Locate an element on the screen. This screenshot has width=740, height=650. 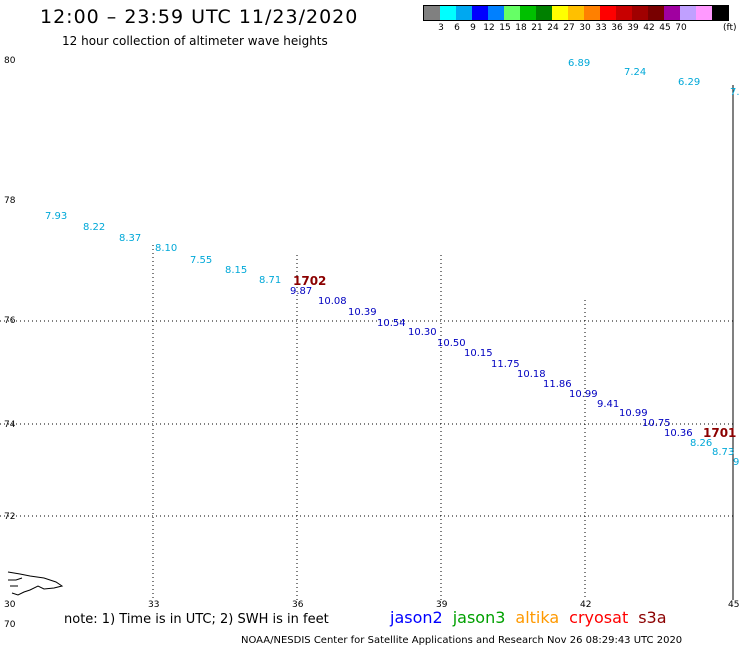
latitude-label: 78 is located at coordinates (10, 201).